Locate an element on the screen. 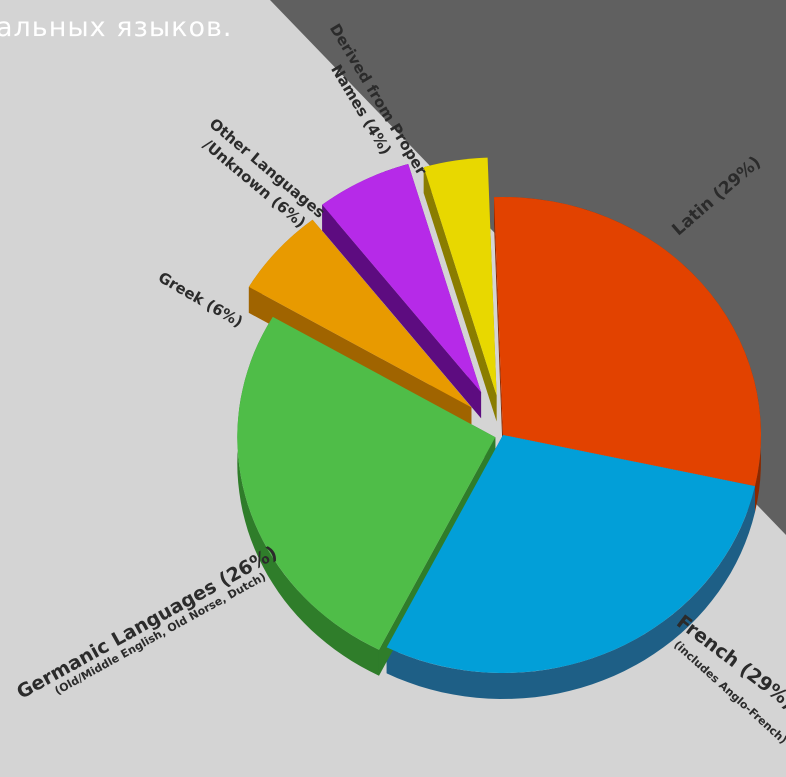  label-germanic-sub-line: (Old/Middle English, Old Norse, Dutch) is located at coordinates (160, 633).